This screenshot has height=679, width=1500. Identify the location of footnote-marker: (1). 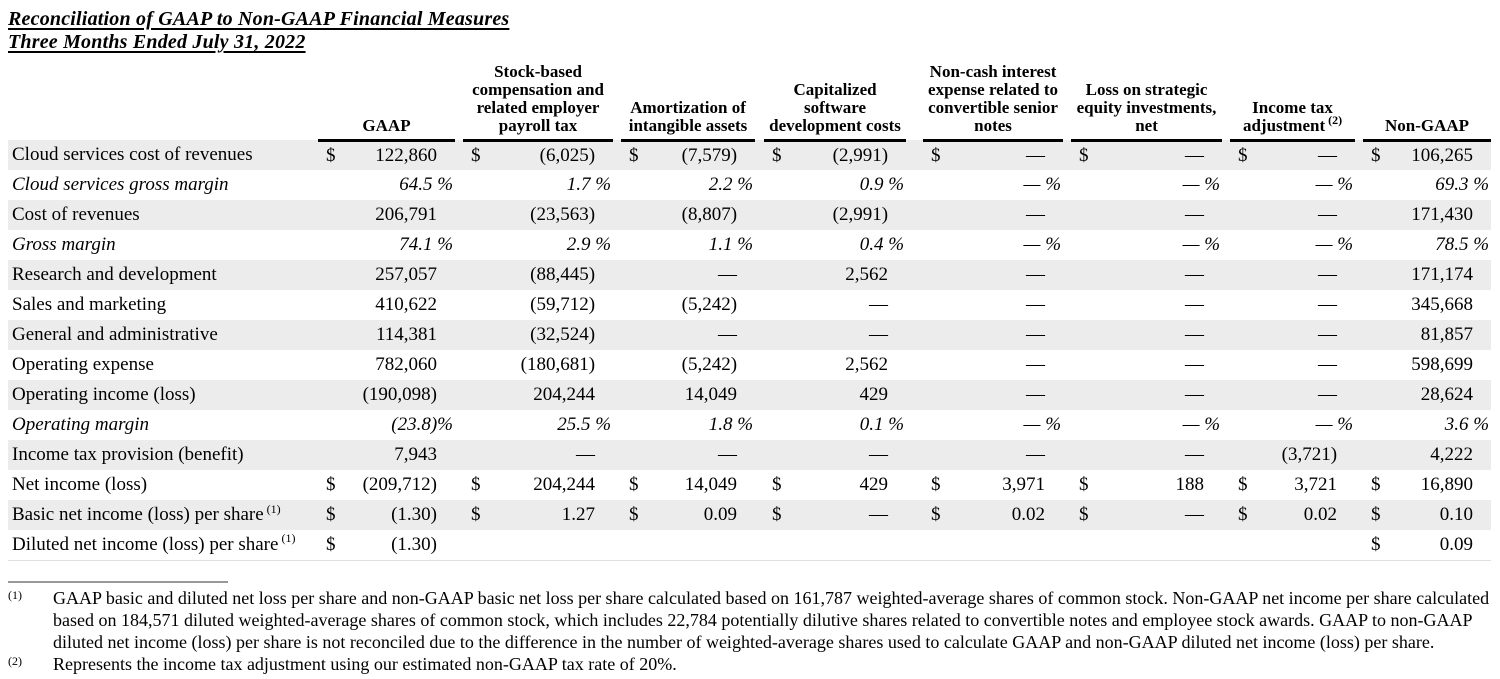
(15, 594).